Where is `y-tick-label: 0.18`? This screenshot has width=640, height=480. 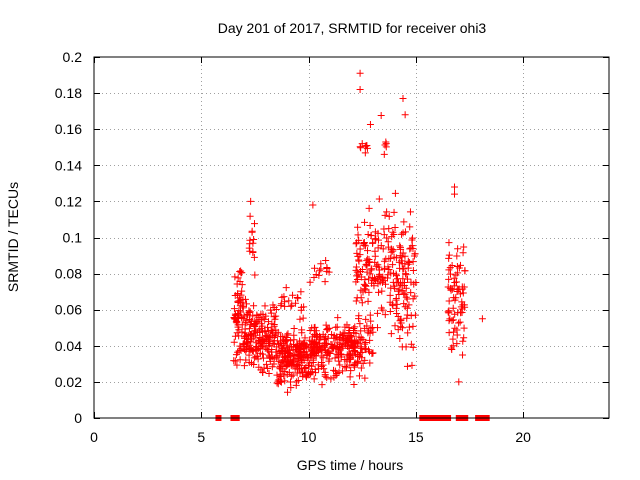 y-tick-label: 0.18 is located at coordinates (68, 93).